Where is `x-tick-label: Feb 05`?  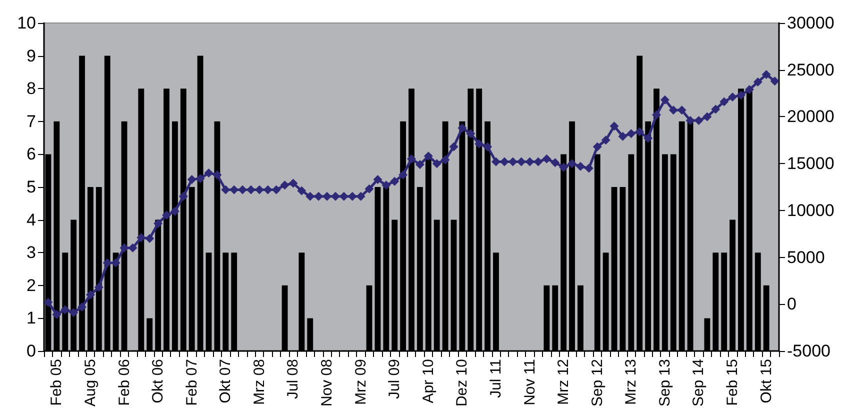 x-tick-label: Feb 05 is located at coordinates (57, 382).